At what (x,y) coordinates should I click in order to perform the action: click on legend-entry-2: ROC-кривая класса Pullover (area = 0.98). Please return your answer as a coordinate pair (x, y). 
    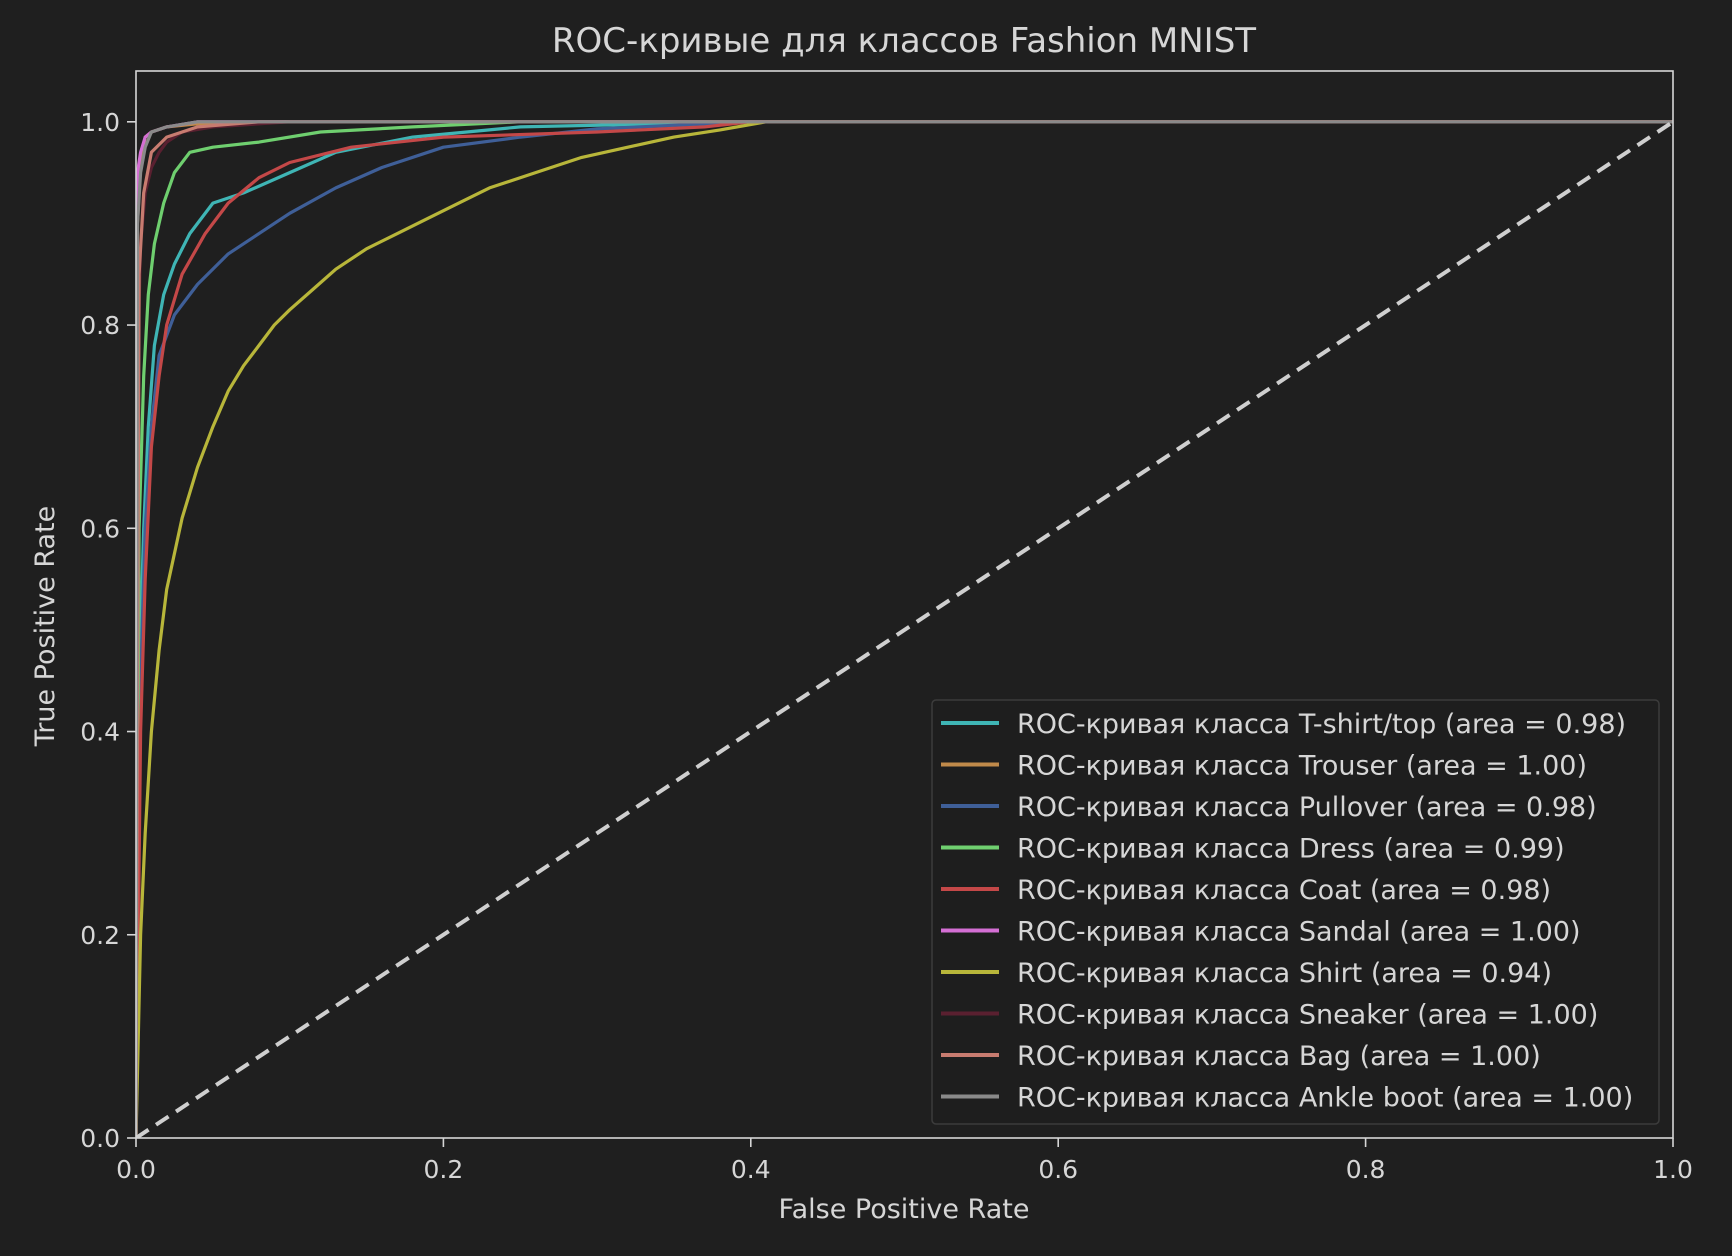
    Looking at the image, I should click on (1307, 807).